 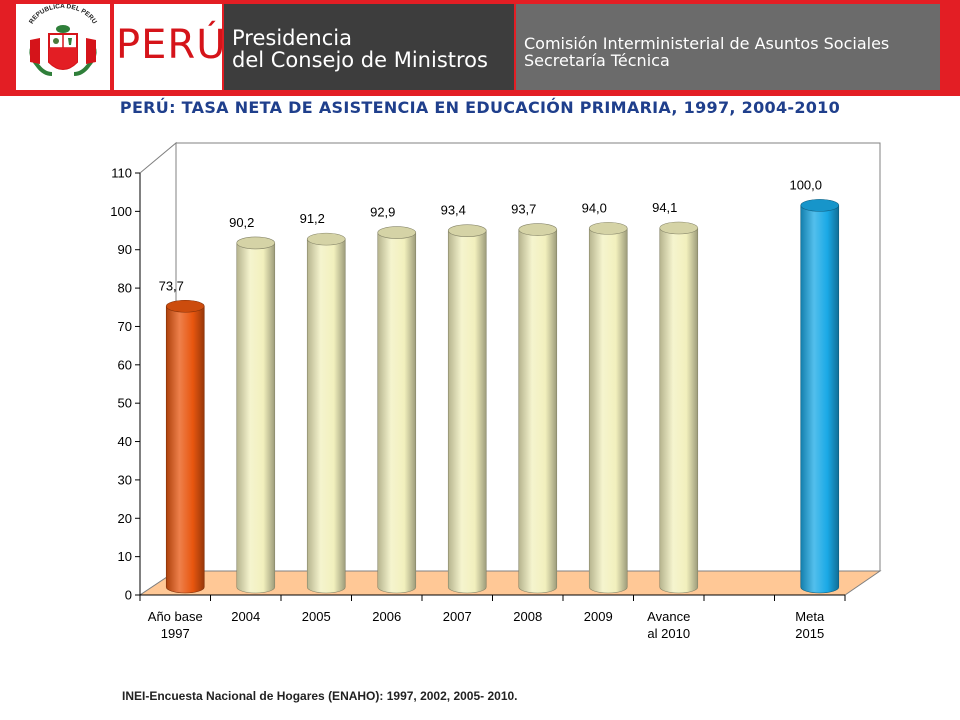 What do you see at coordinates (121, 211) in the screenshot?
I see `y-tick-label: 100` at bounding box center [121, 211].